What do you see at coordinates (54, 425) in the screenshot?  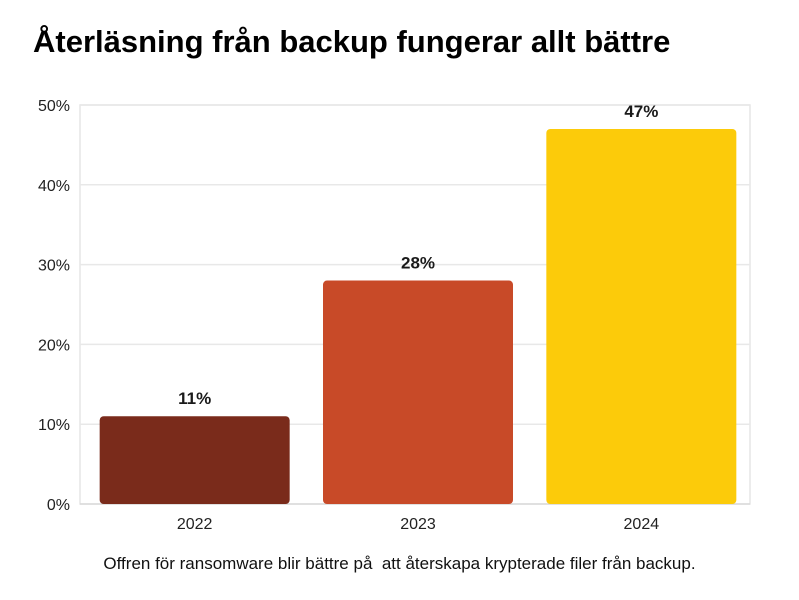 I see `y-tick-label: 10%` at bounding box center [54, 425].